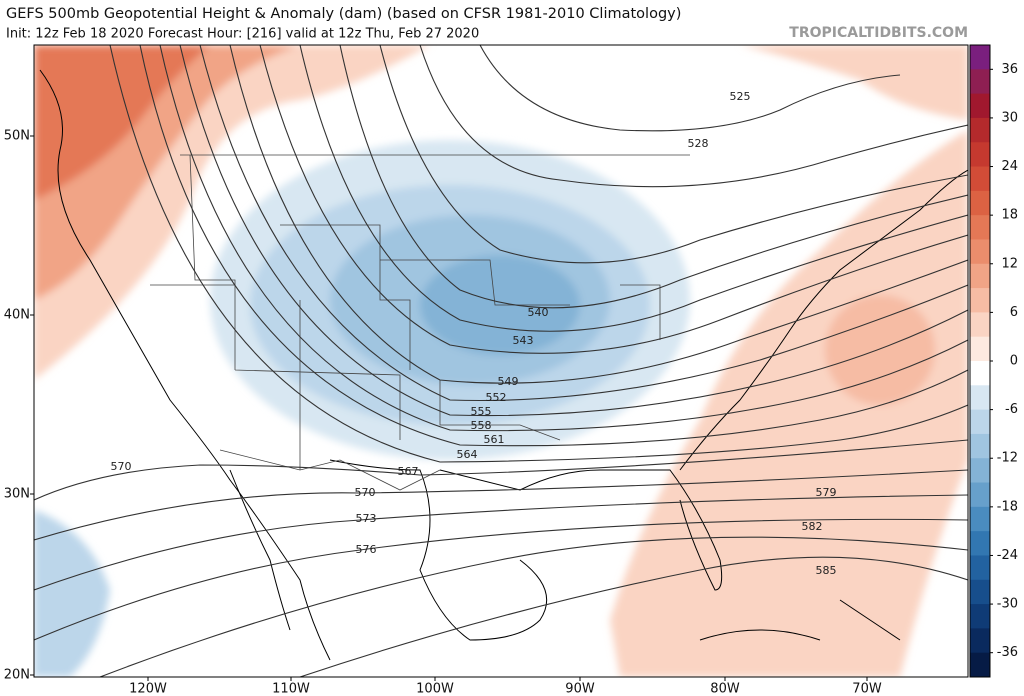  Describe the element at coordinates (1009, 215) in the screenshot. I see `colorbar-label: 18` at that location.